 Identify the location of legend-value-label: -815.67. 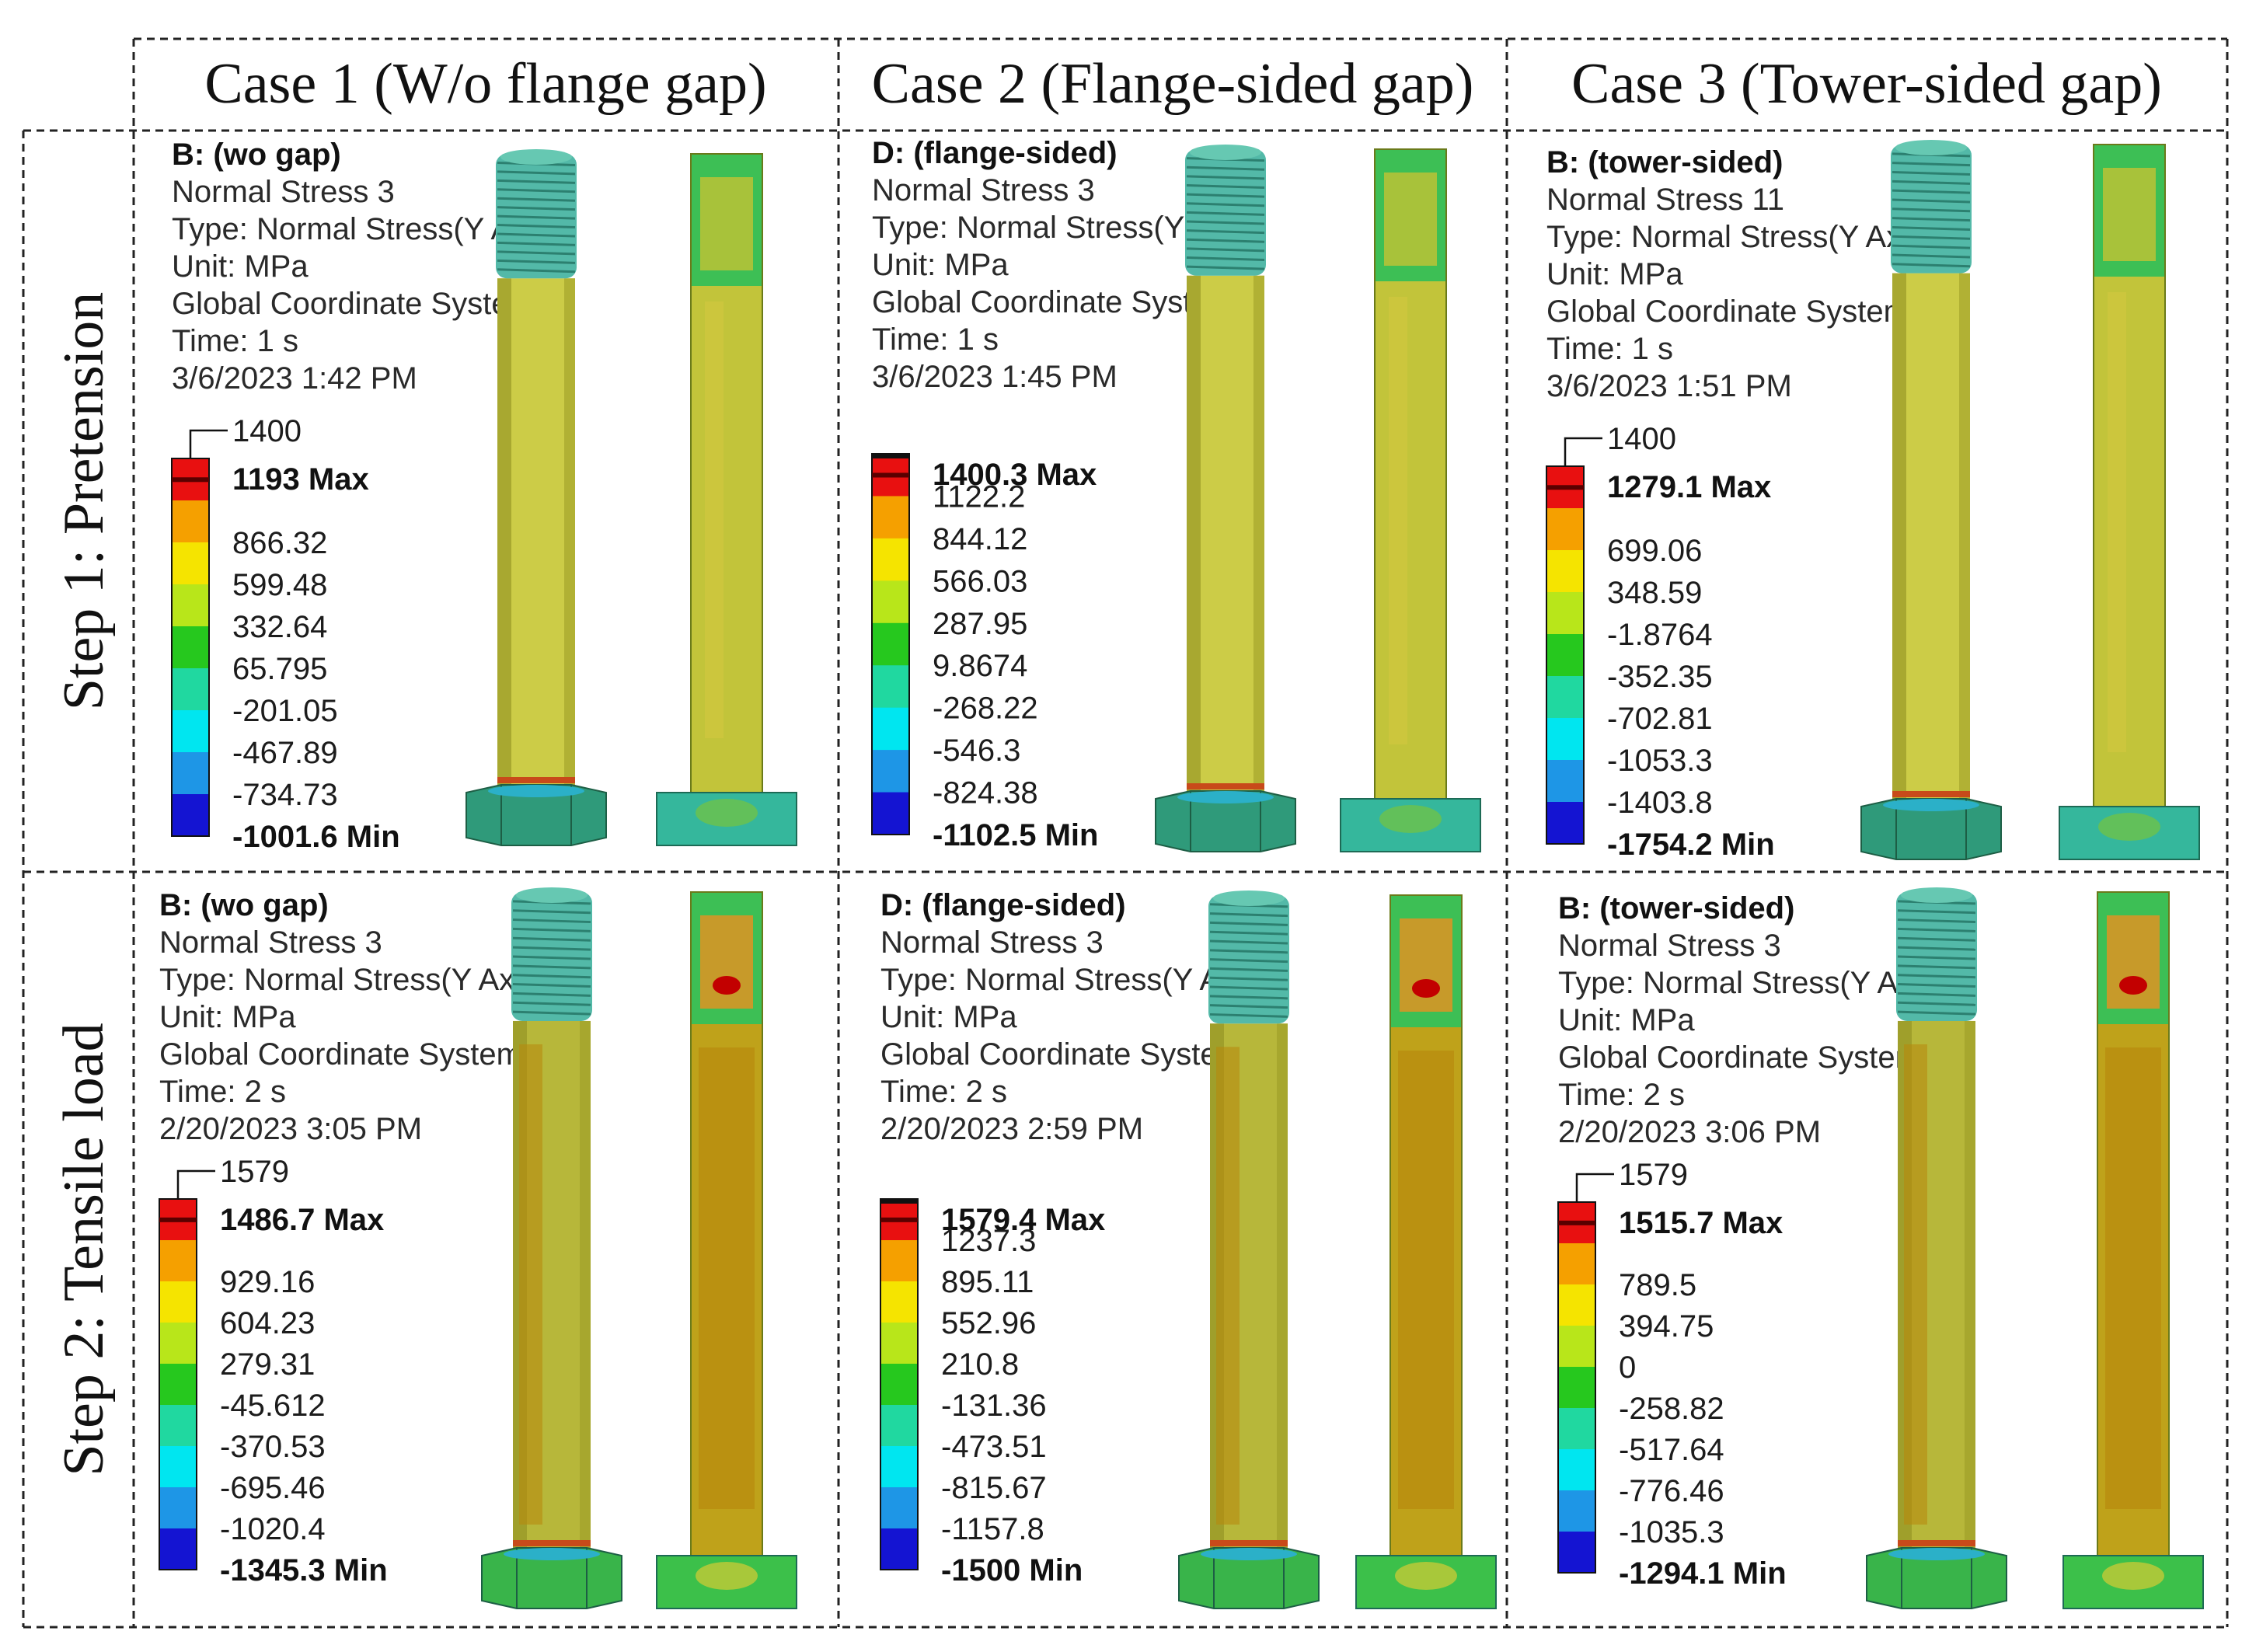
(994, 1488).